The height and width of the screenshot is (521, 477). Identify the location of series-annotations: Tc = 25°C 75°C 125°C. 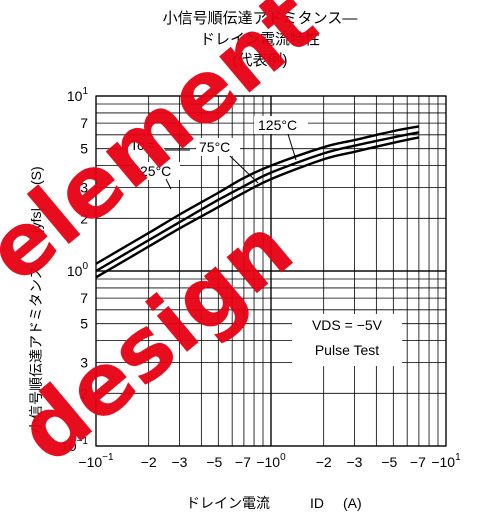
(217, 153).